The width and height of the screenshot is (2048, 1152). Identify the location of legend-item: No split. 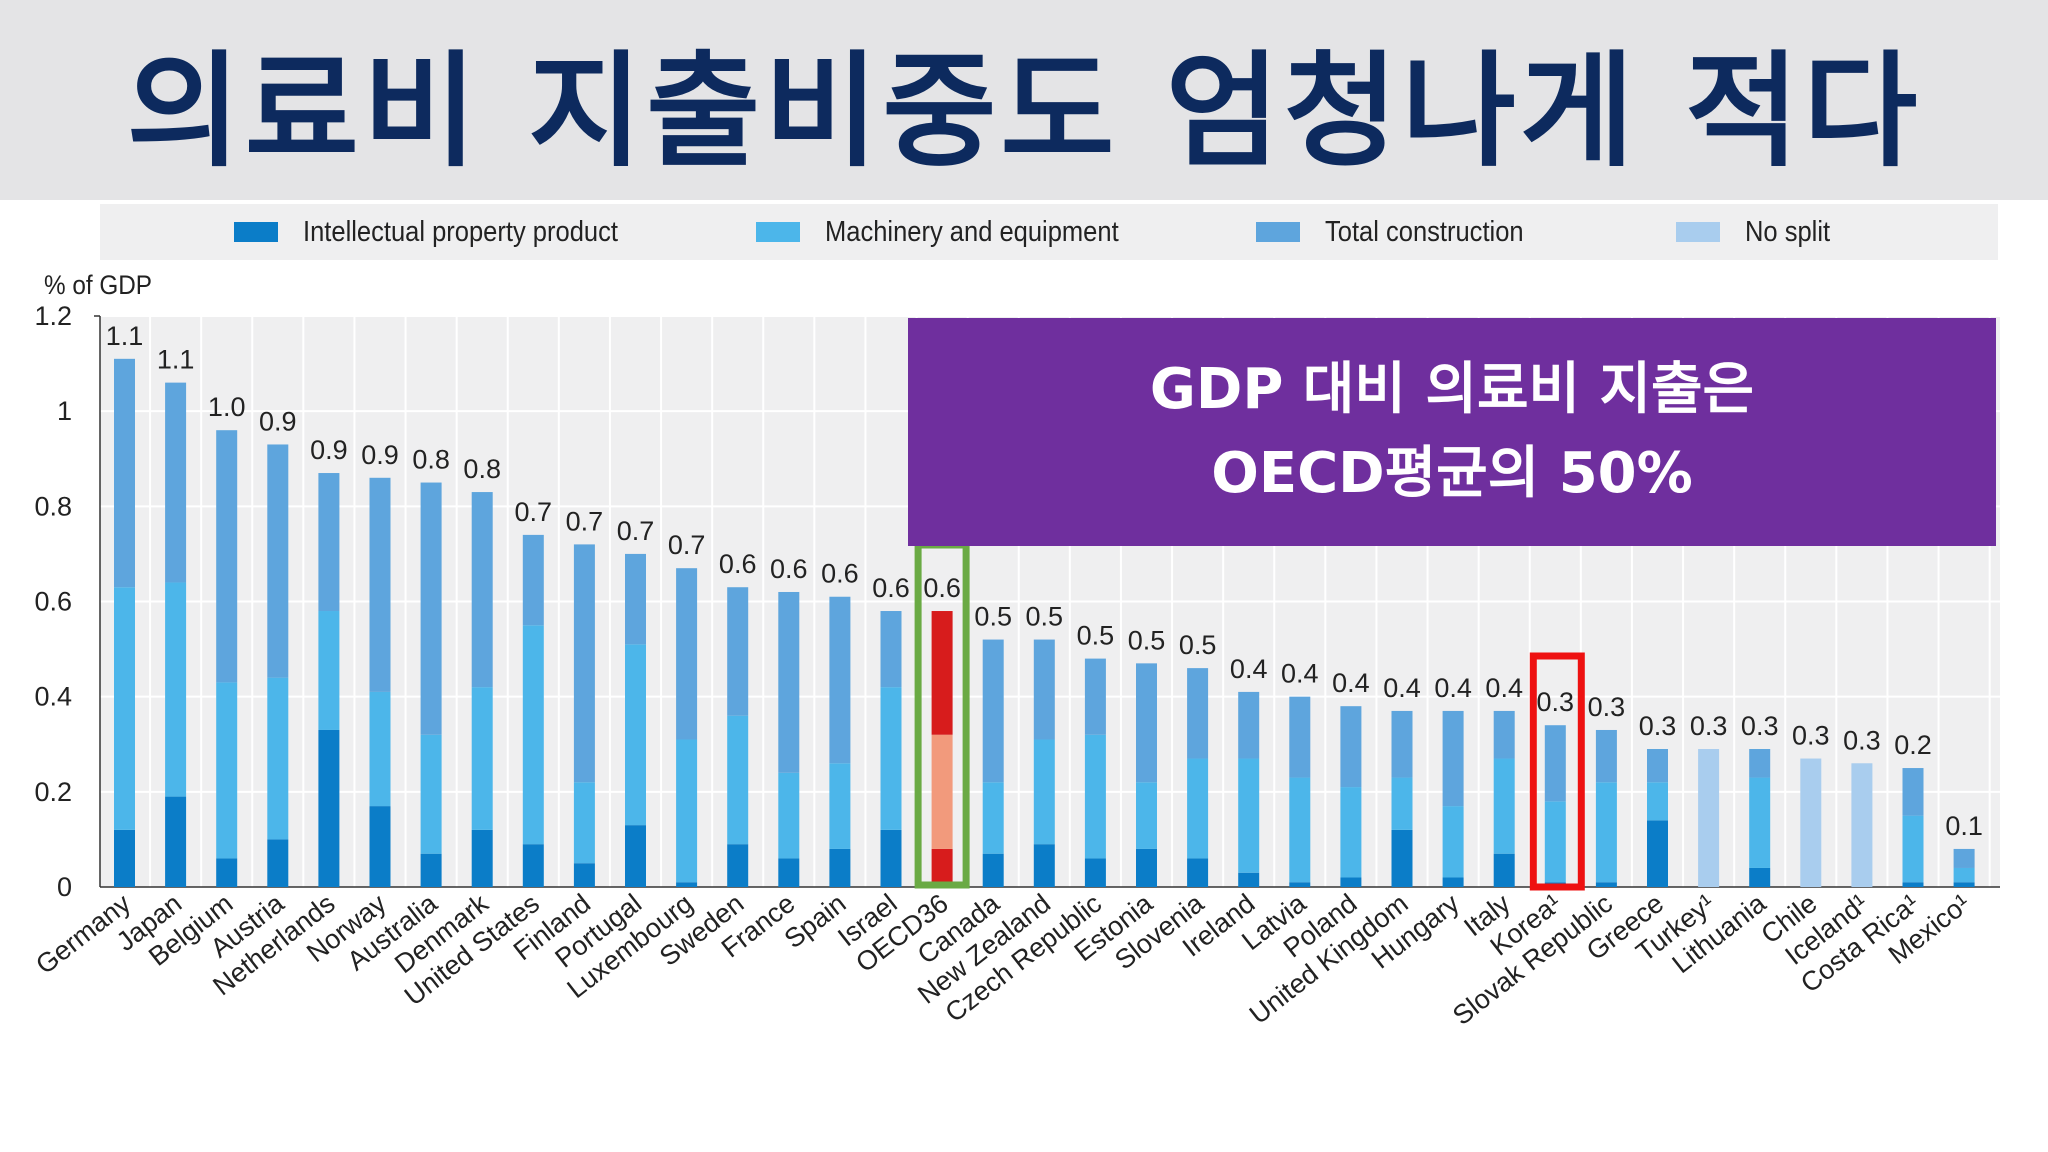
(1759, 231).